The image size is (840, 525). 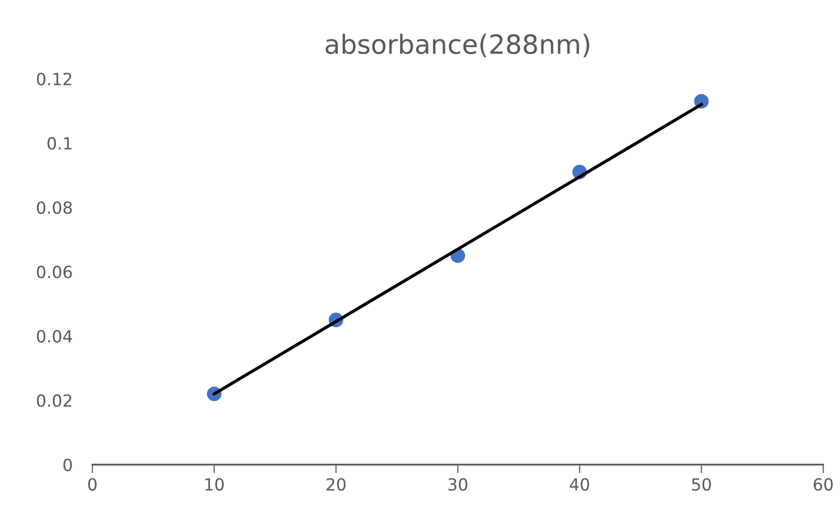 I want to click on x-tick-label: 50, so click(x=701, y=484).